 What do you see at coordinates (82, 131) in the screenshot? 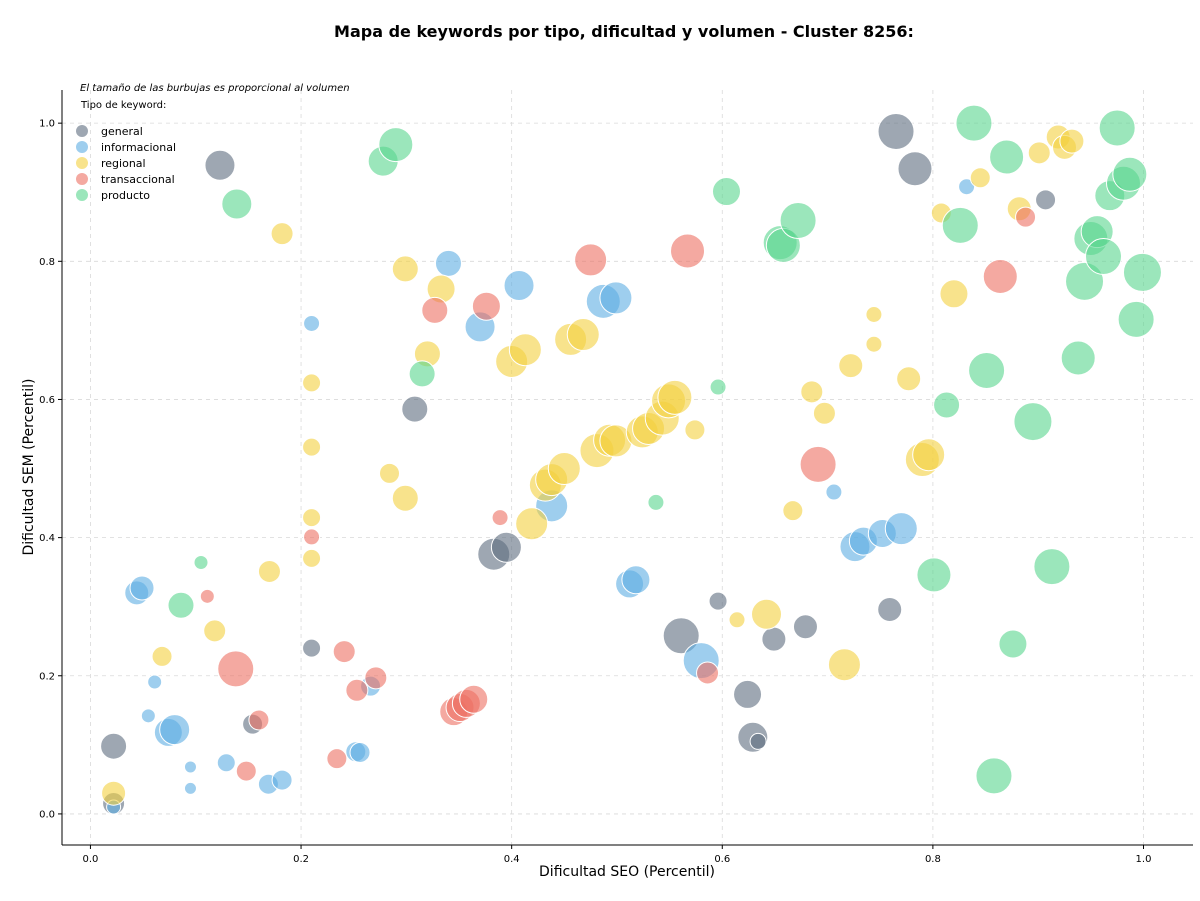
I see `legend-marker-general` at bounding box center [82, 131].